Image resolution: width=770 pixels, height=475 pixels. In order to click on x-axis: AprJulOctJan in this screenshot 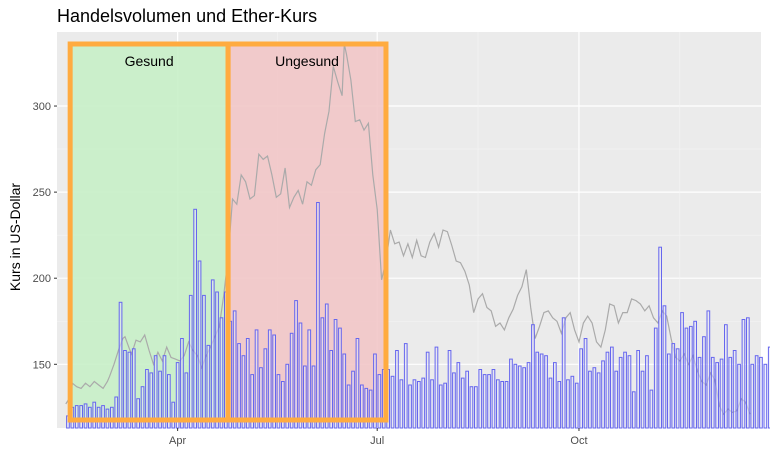, I will do `click(378, 437)`.